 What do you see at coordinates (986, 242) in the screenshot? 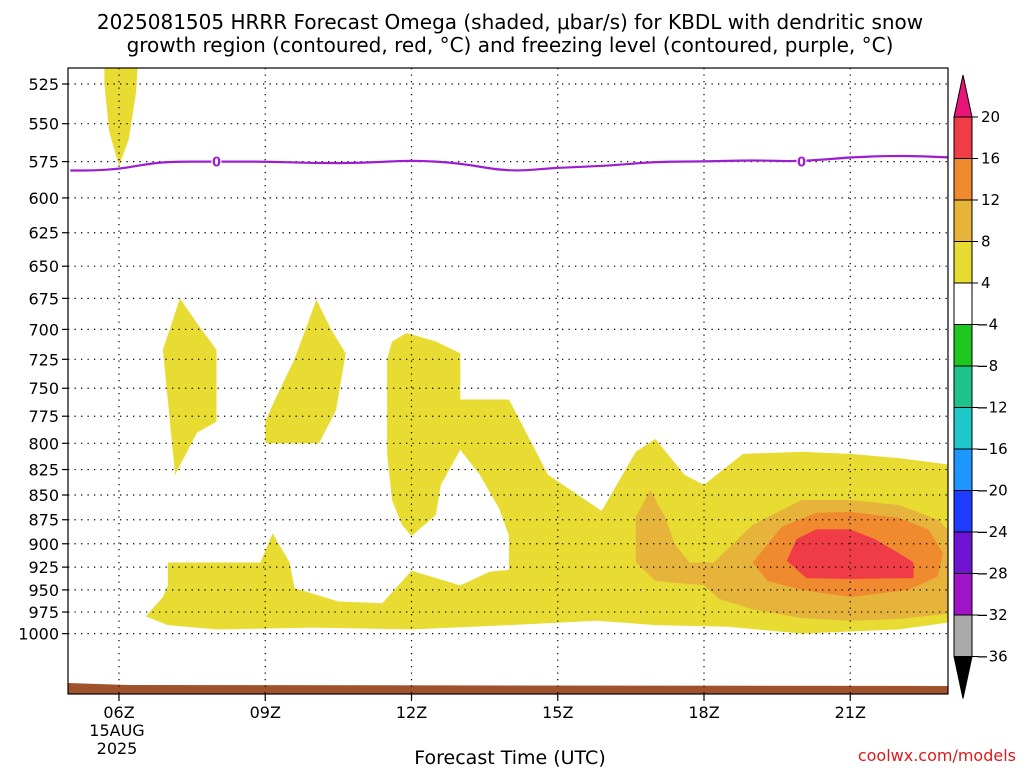
I see `colorbar-label-8: 8` at bounding box center [986, 242].